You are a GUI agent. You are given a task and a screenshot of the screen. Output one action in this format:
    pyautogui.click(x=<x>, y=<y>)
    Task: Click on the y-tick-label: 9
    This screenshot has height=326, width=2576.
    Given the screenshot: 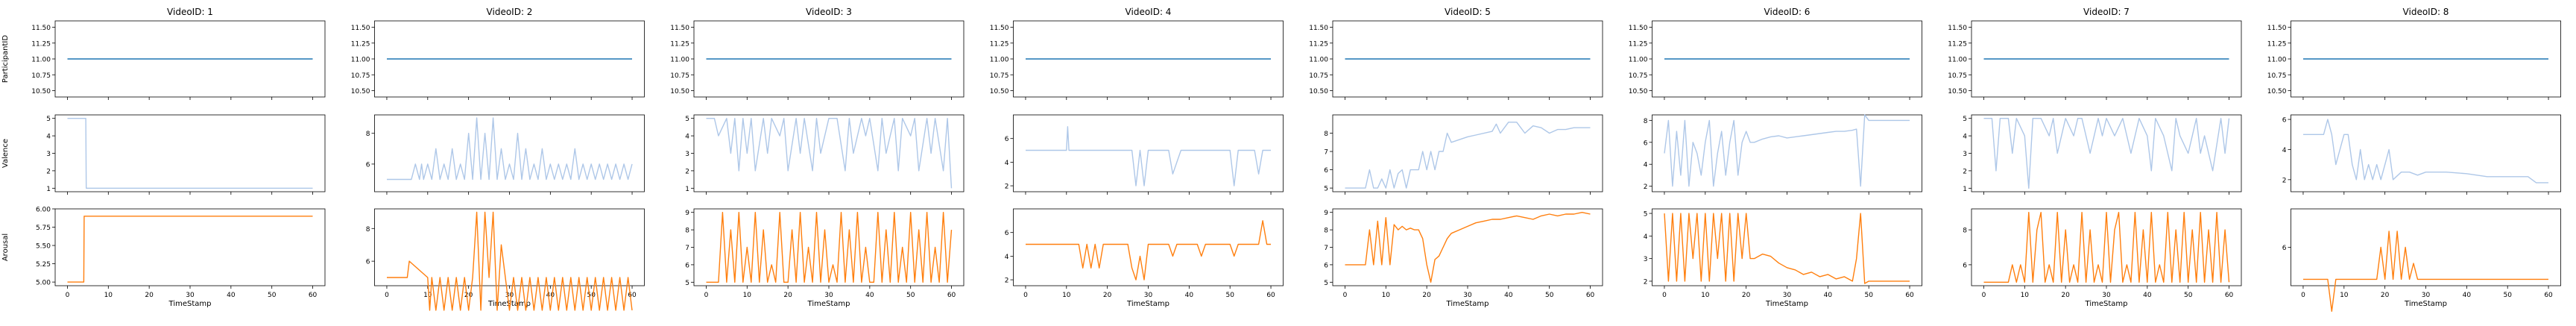 What is the action you would take?
    pyautogui.click(x=1326, y=213)
    